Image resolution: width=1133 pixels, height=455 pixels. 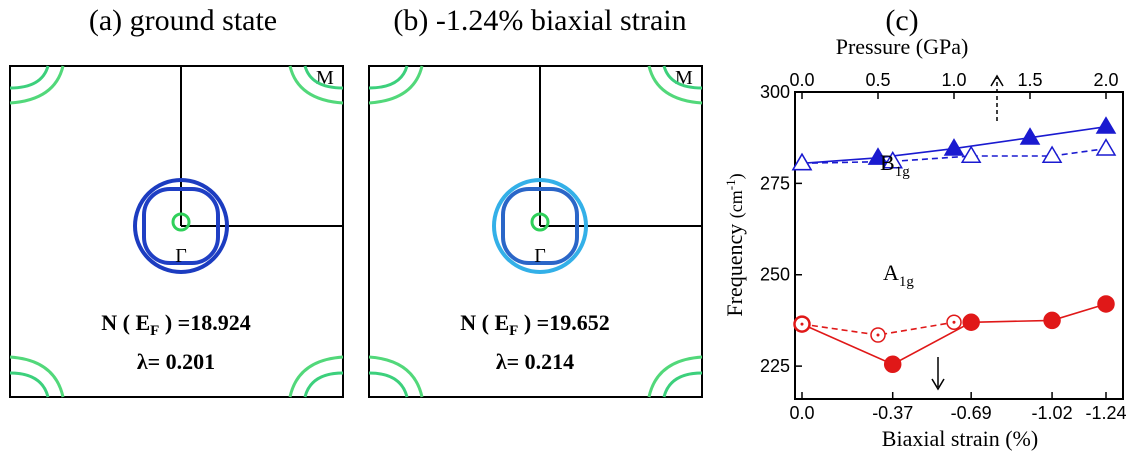 What do you see at coordinates (1105, 413) in the screenshot?
I see `bottom-tick-label: -1.24` at bounding box center [1105, 413].